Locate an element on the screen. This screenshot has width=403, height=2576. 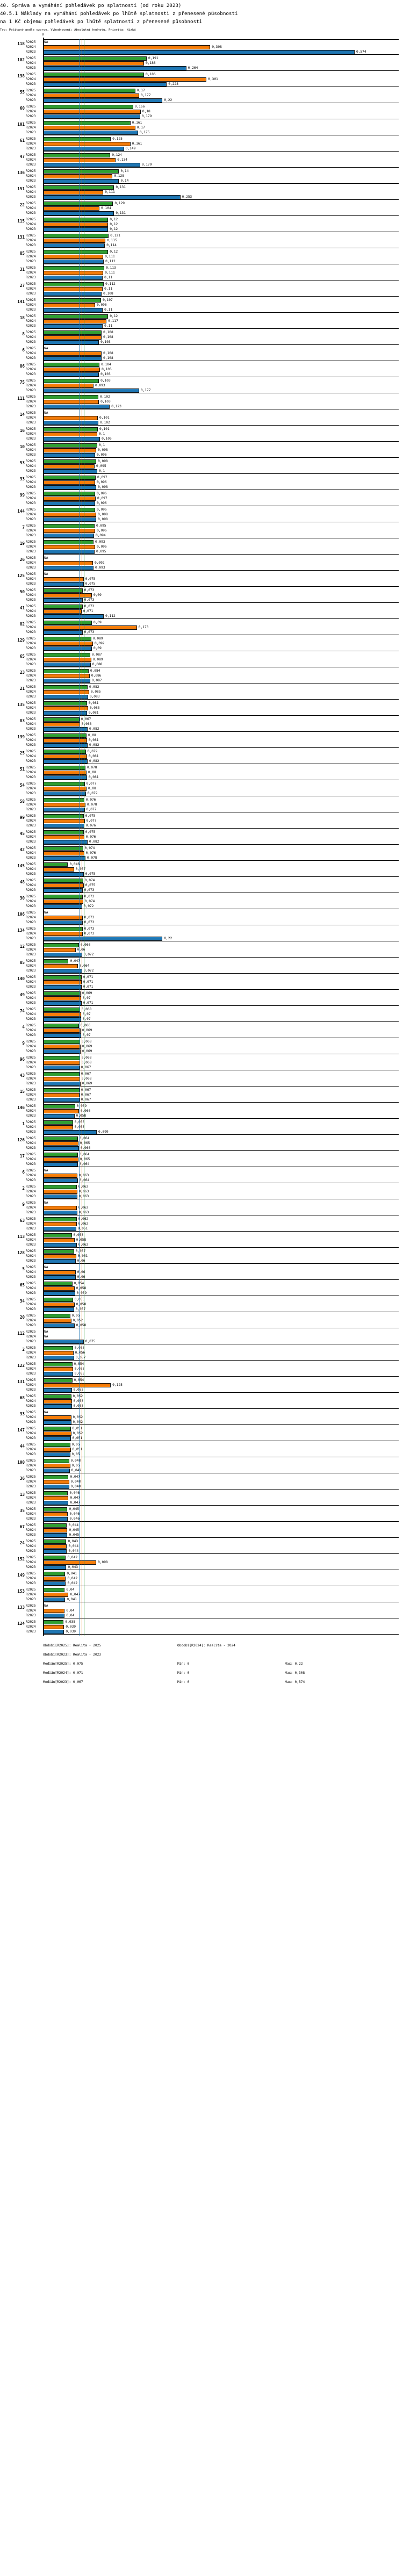
bar-row: R2024 0,047 is located at coordinates (201, 1594).